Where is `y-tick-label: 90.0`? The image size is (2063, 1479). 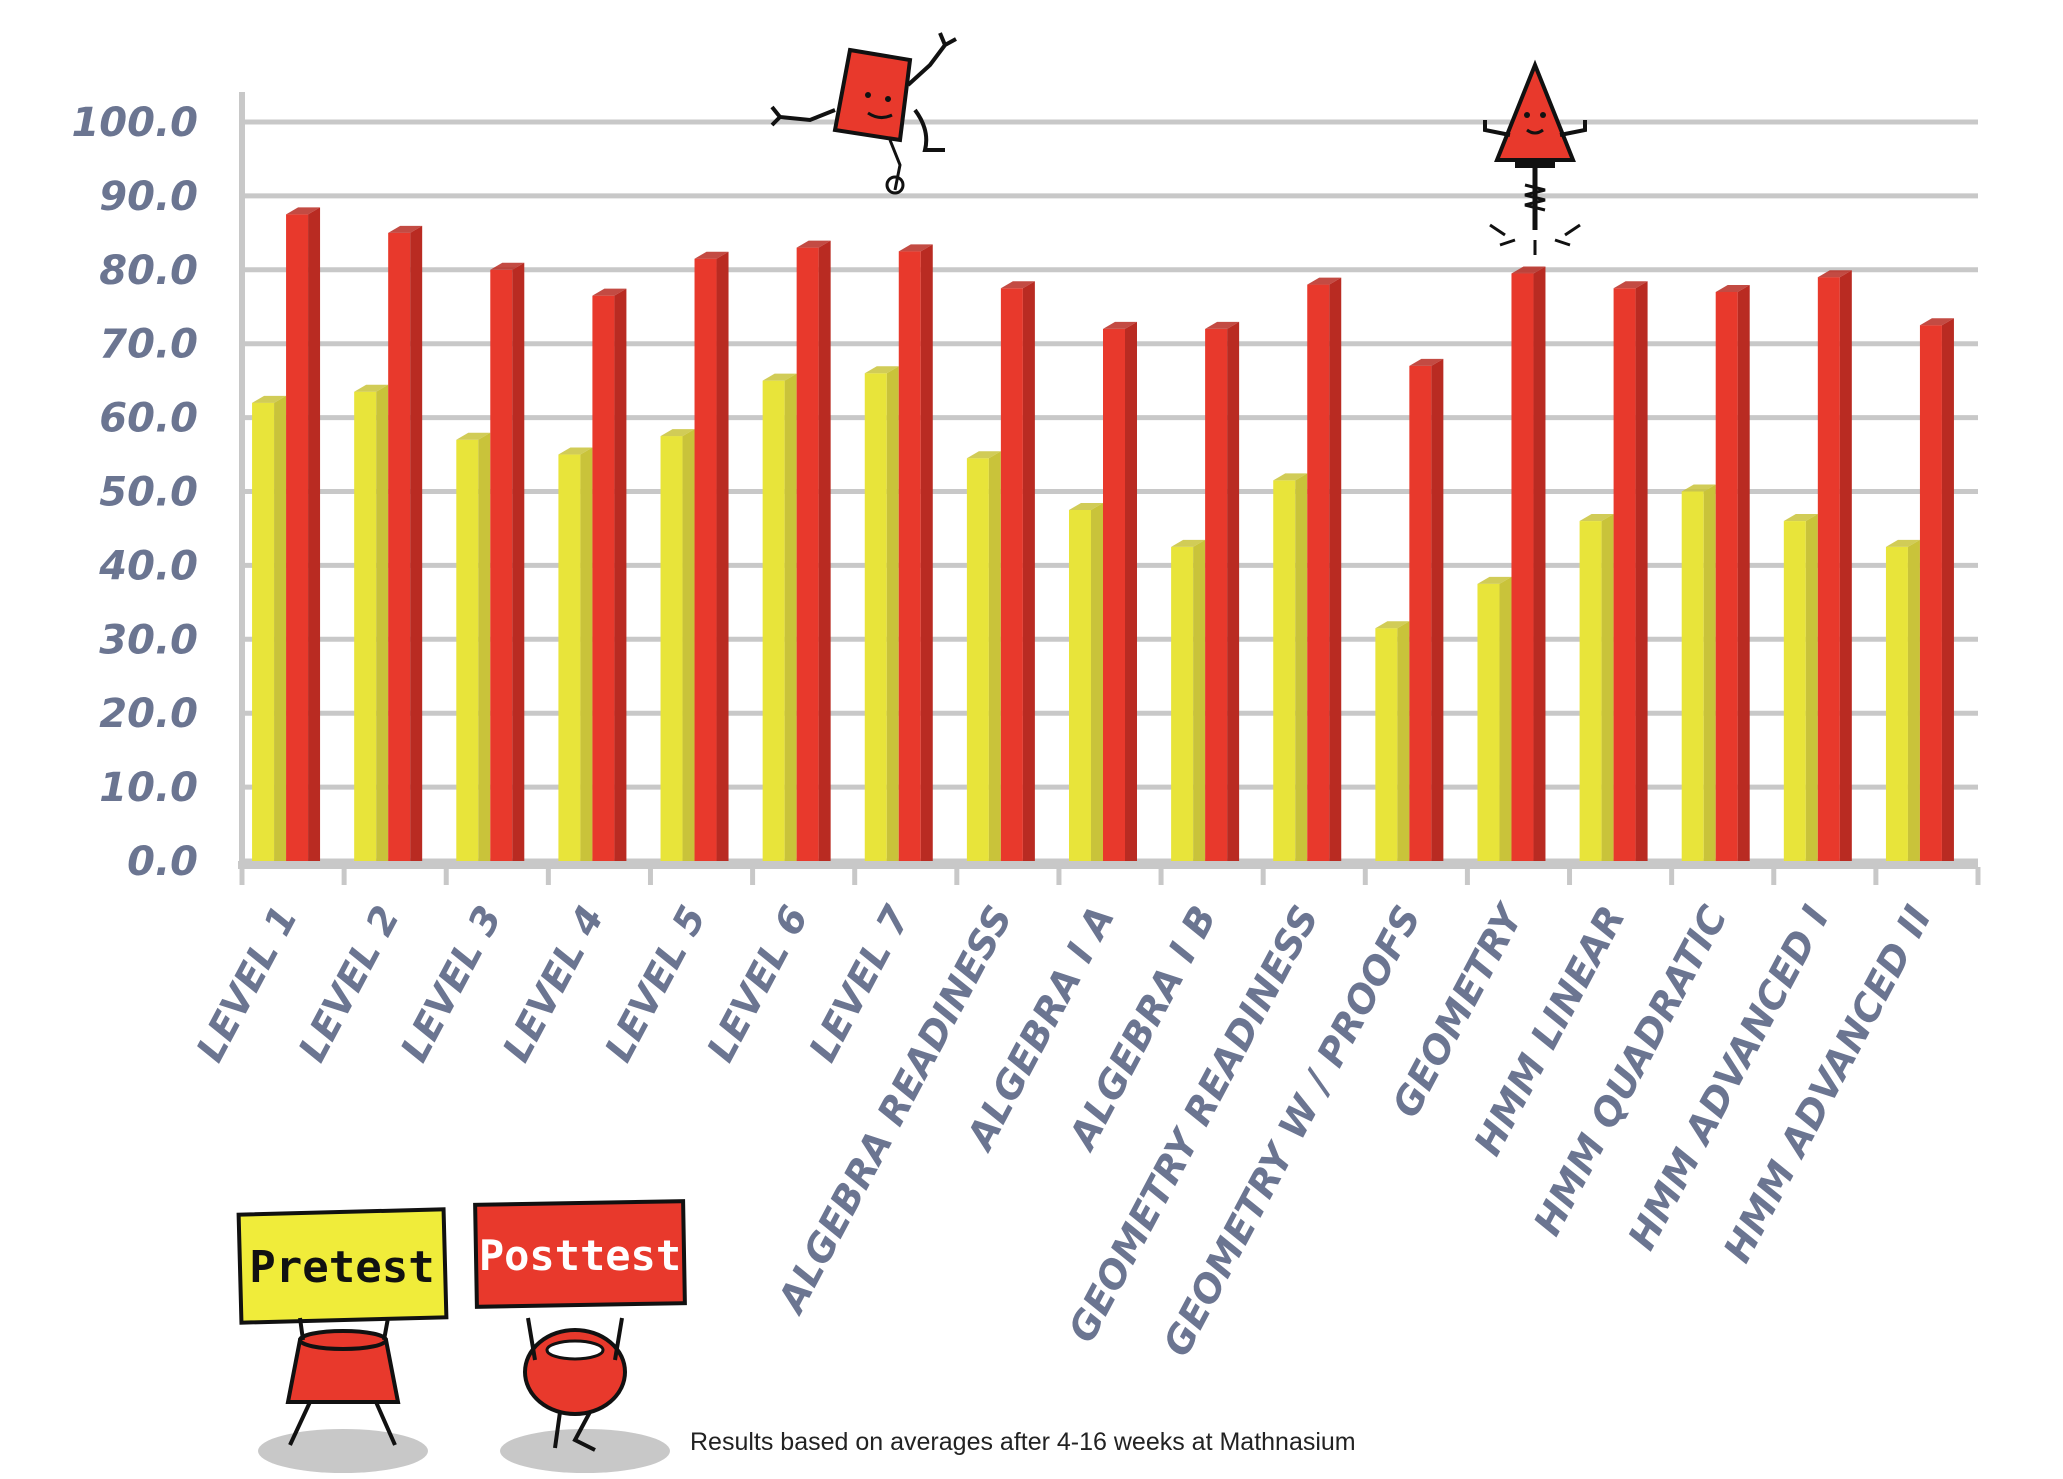 y-tick-label: 90.0 is located at coordinates (148, 197).